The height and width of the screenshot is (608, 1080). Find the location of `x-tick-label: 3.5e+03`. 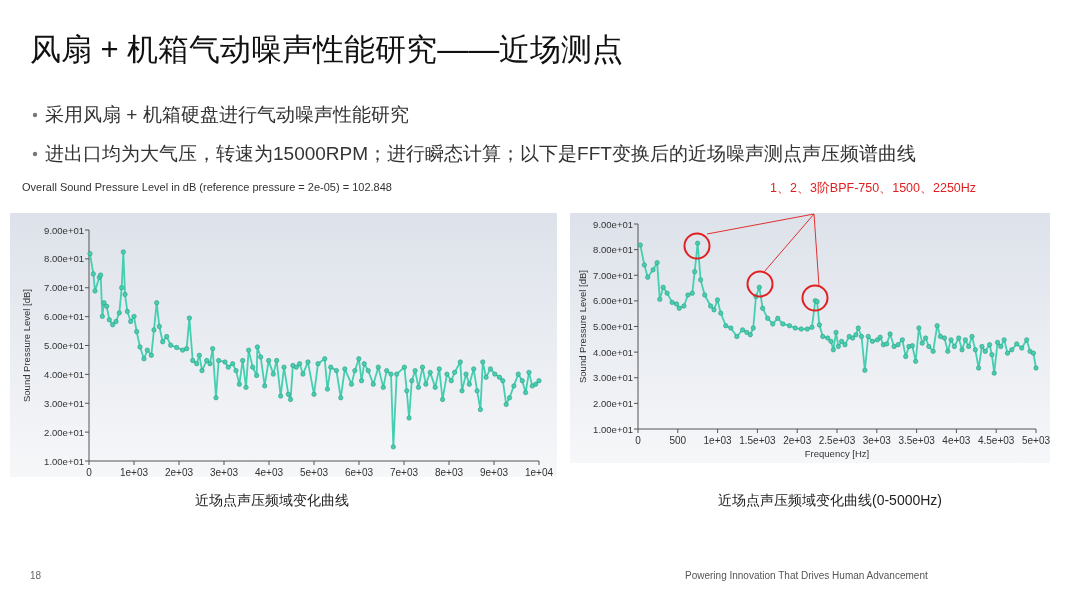

x-tick-label: 3.5e+03 is located at coordinates (917, 440).